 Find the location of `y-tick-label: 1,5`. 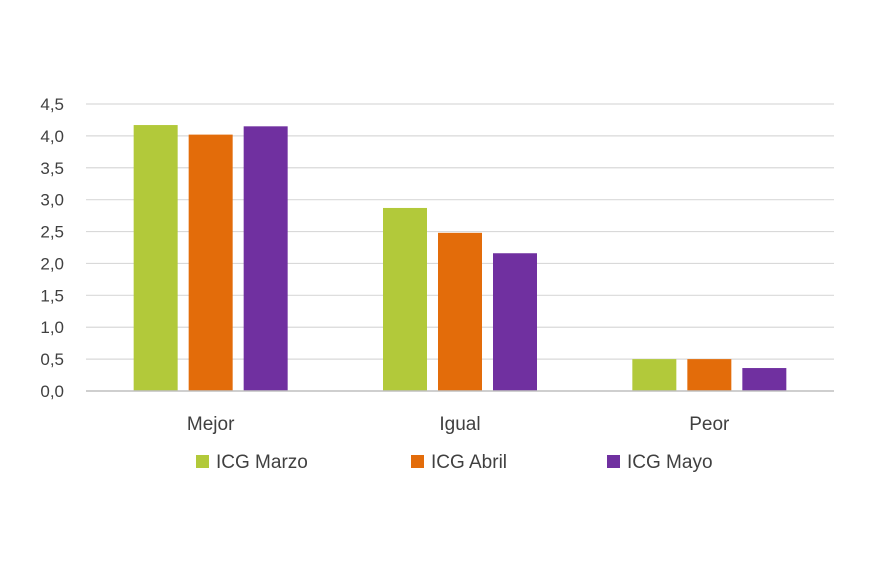

y-tick-label: 1,5 is located at coordinates (52, 295).